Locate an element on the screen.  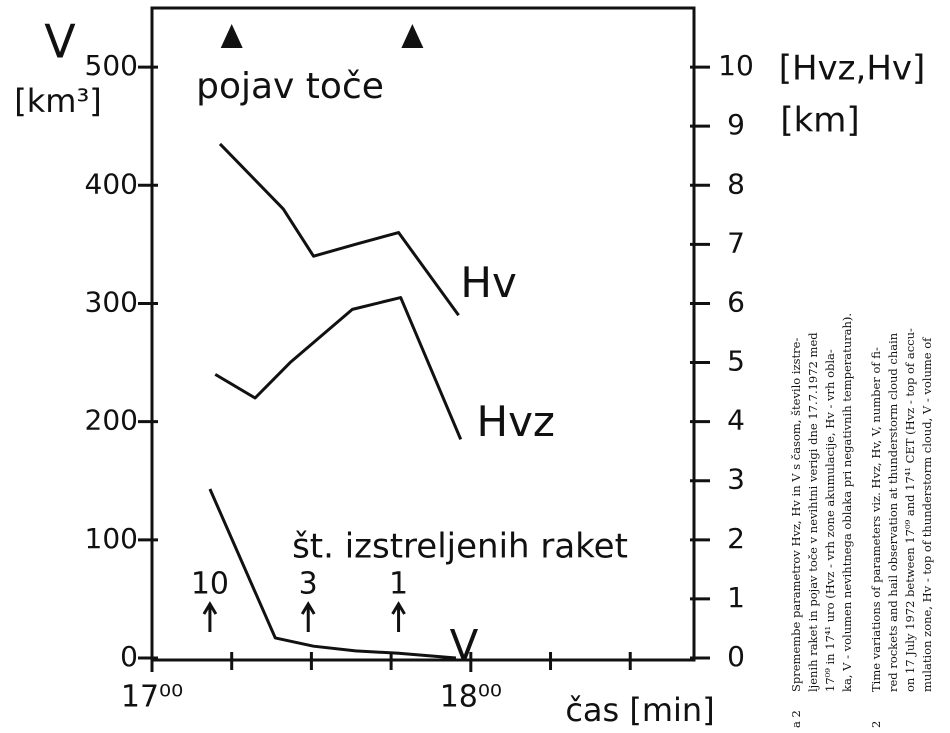
y-label-unit: [km³] is located at coordinates (58, 101).